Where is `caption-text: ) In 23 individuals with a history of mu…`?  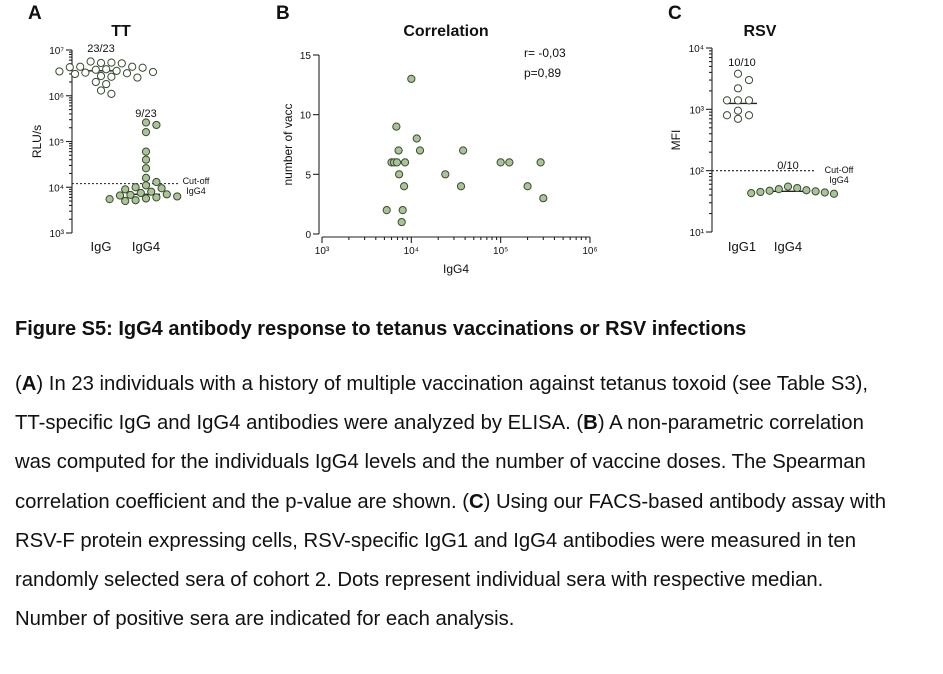 caption-text: ) In 23 individuals with a history of mu… is located at coordinates (442, 404).